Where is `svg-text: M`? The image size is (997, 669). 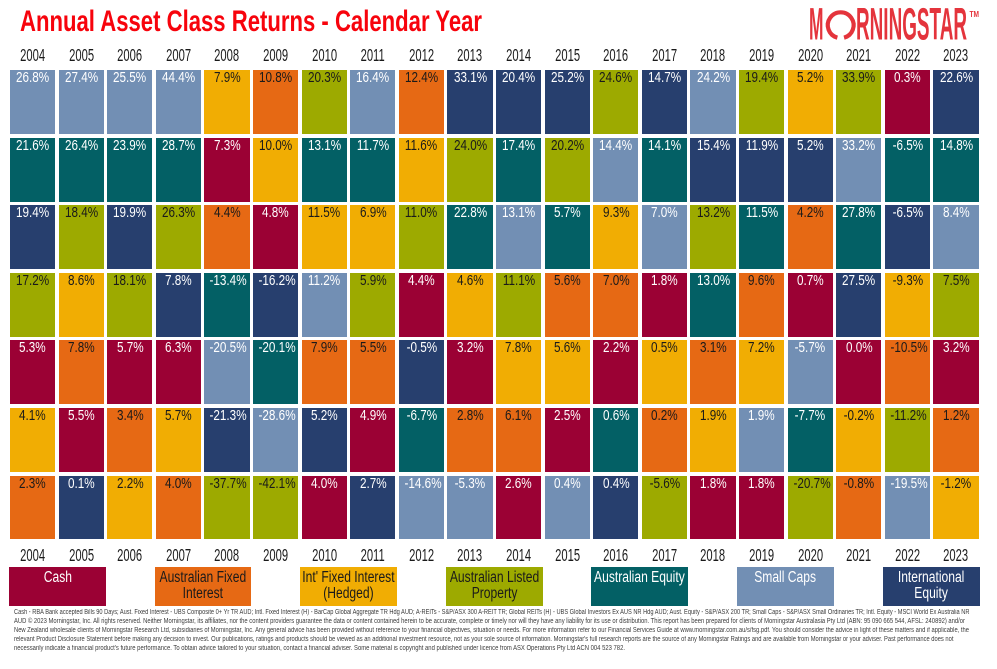
svg-text: M is located at coordinates (816, 25).